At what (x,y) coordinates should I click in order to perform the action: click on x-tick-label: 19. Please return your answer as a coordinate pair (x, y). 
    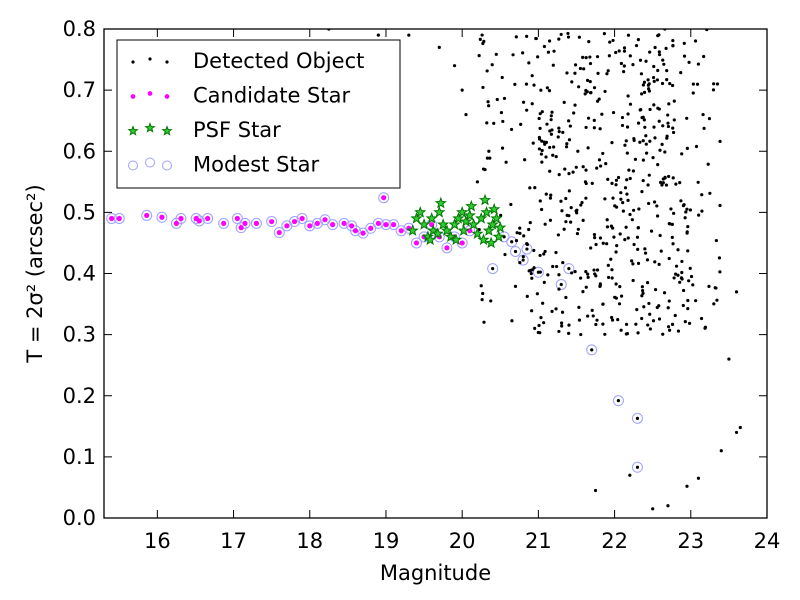
    Looking at the image, I should click on (386, 541).